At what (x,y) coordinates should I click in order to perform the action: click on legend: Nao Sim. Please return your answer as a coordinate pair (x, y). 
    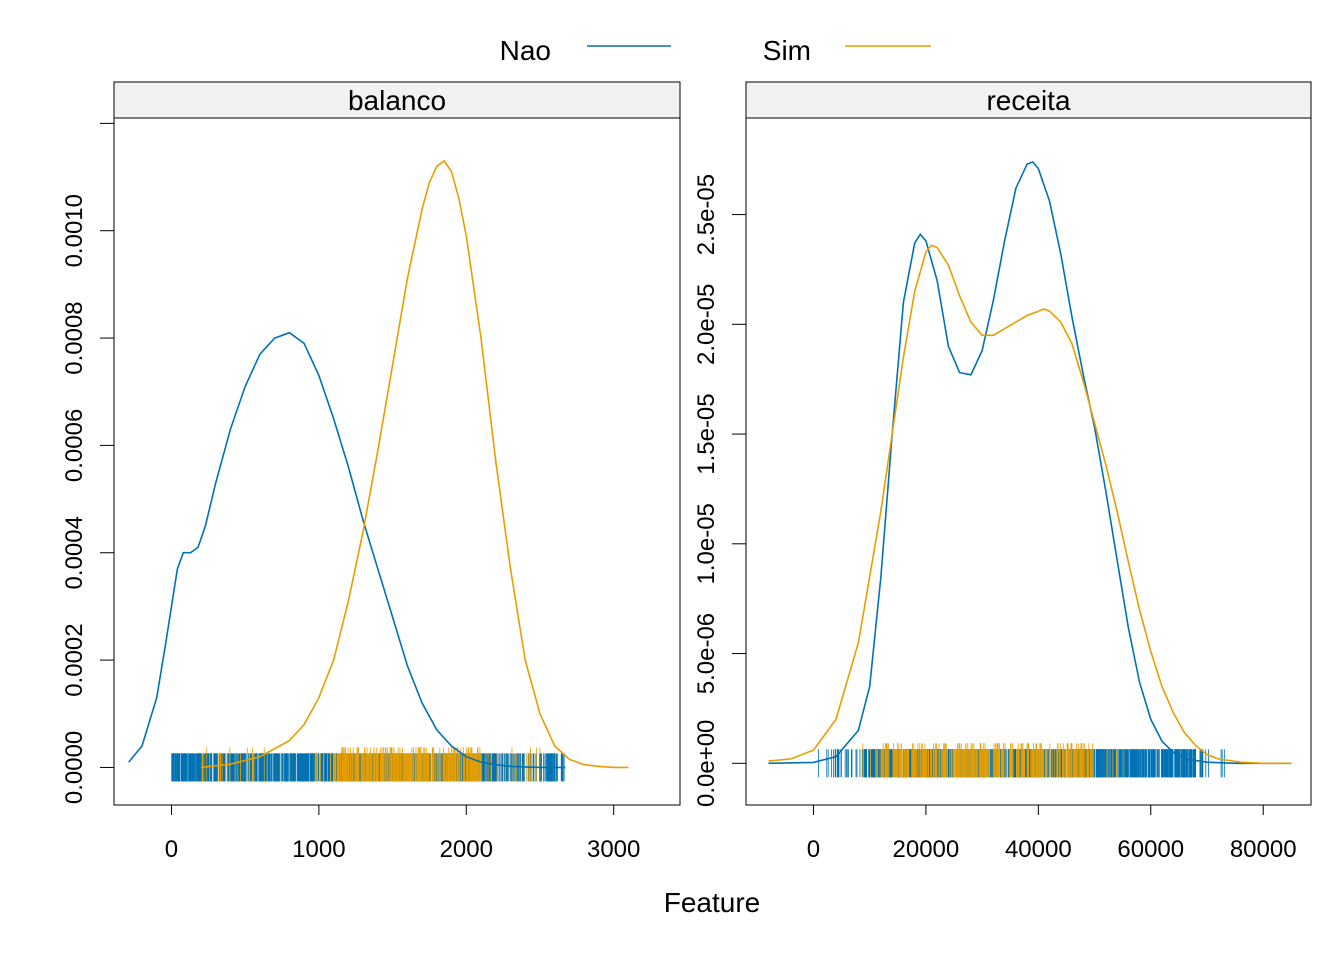
    Looking at the image, I should click on (715, 50).